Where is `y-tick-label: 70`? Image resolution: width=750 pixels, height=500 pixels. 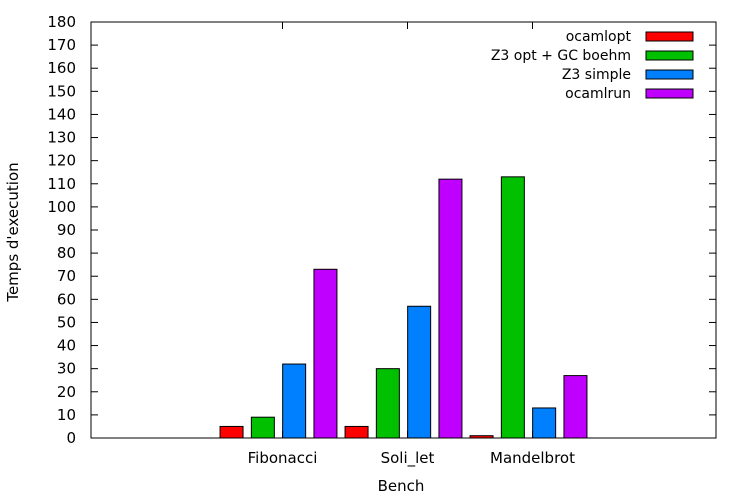 y-tick-label: 70 is located at coordinates (66, 276).